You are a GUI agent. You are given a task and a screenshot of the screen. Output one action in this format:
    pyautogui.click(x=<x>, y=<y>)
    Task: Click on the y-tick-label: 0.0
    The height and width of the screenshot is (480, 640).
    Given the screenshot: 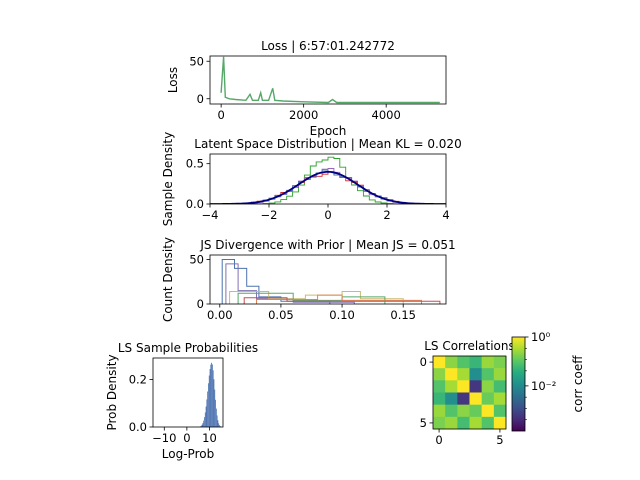 What is the action you would take?
    pyautogui.click(x=138, y=427)
    